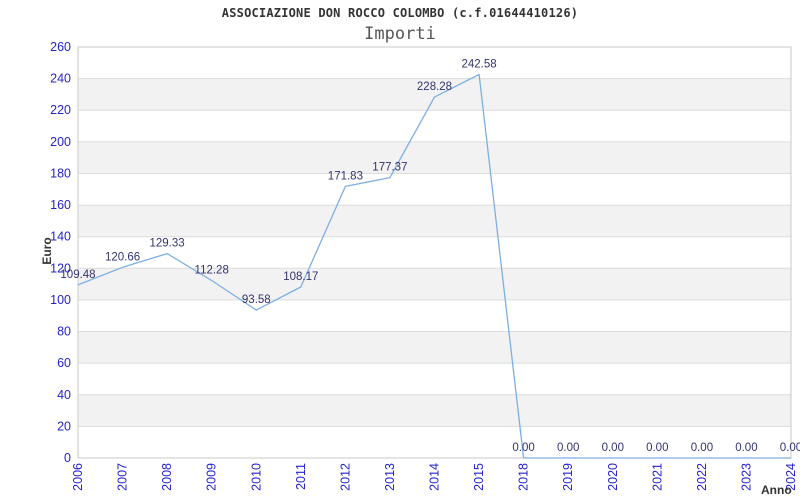 The width and height of the screenshot is (800, 500). I want to click on data-label: 242.58, so click(479, 65).